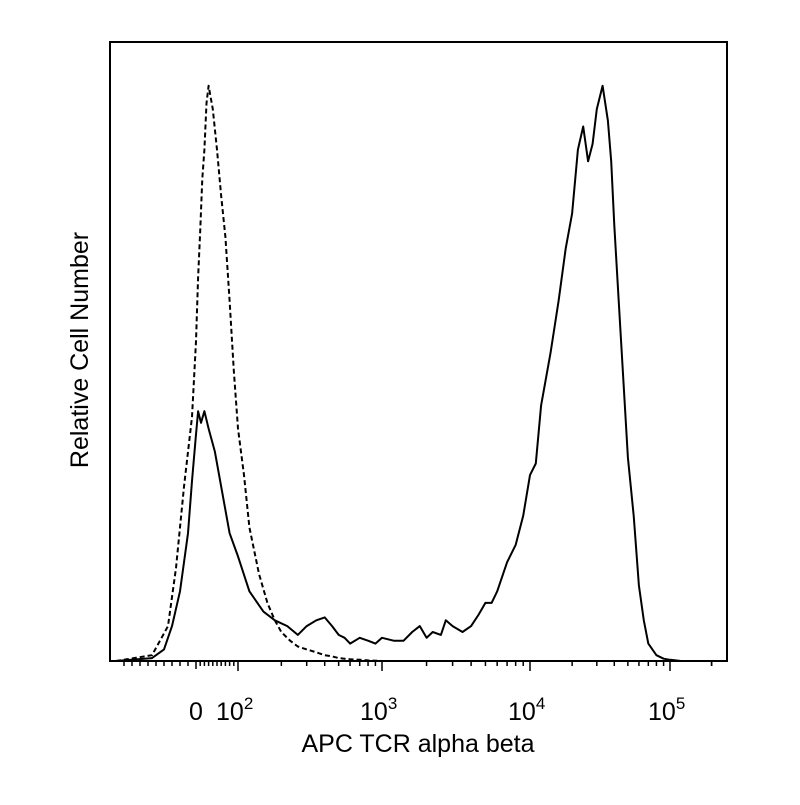  I want to click on tick-label-exponent: 3, so click(392, 703).